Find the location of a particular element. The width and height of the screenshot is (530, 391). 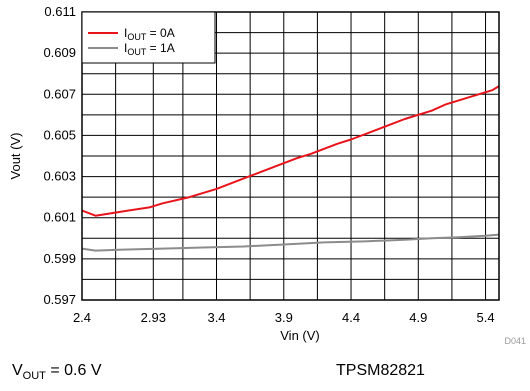

x-tick-label: 3.9 is located at coordinates (284, 317).